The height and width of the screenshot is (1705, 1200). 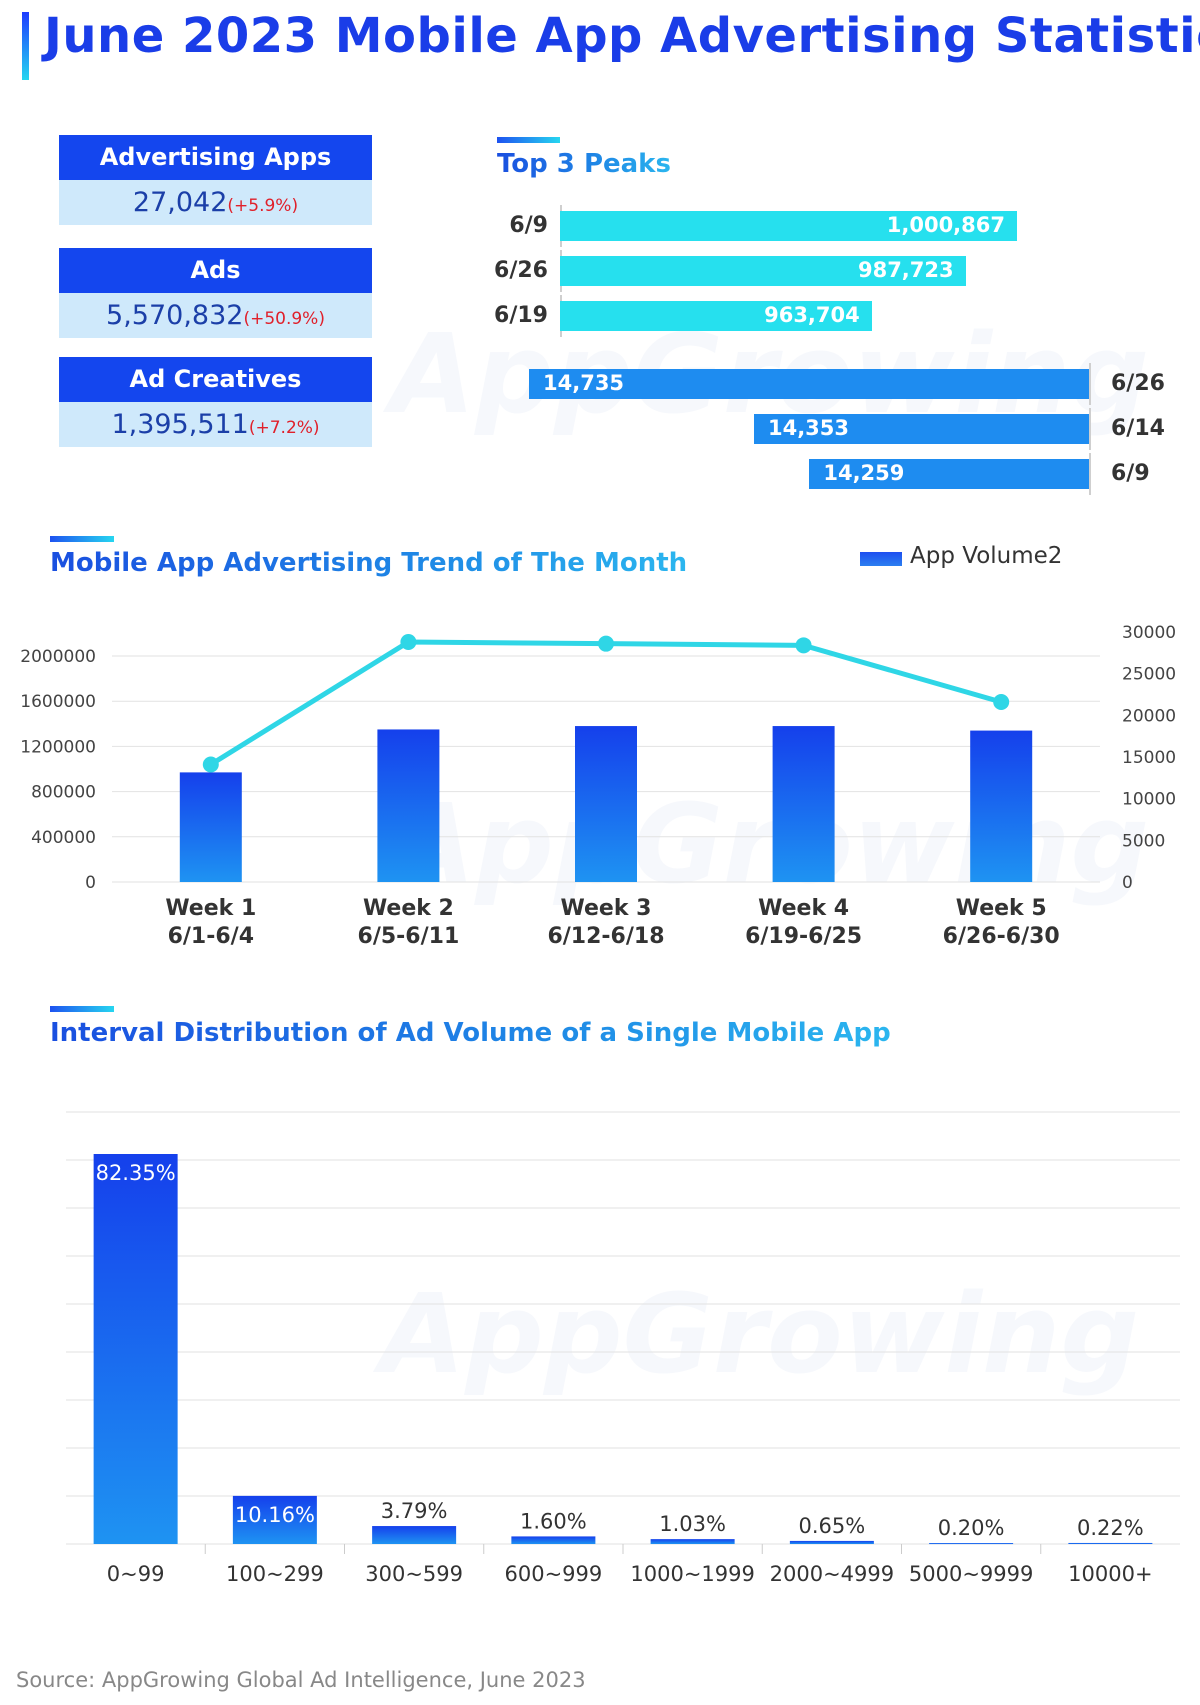 What do you see at coordinates (1110, 1528) in the screenshot?
I see `dist-value-label: 0.22%` at bounding box center [1110, 1528].